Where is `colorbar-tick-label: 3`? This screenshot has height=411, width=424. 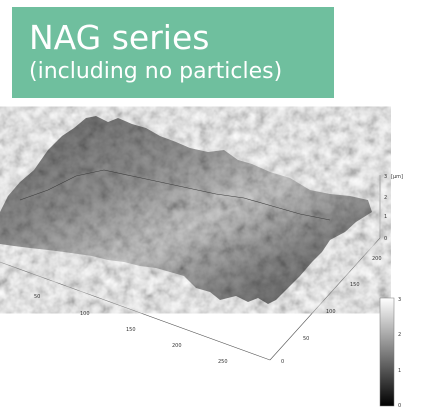
colorbar-tick-label: 3 is located at coordinates (399, 300).